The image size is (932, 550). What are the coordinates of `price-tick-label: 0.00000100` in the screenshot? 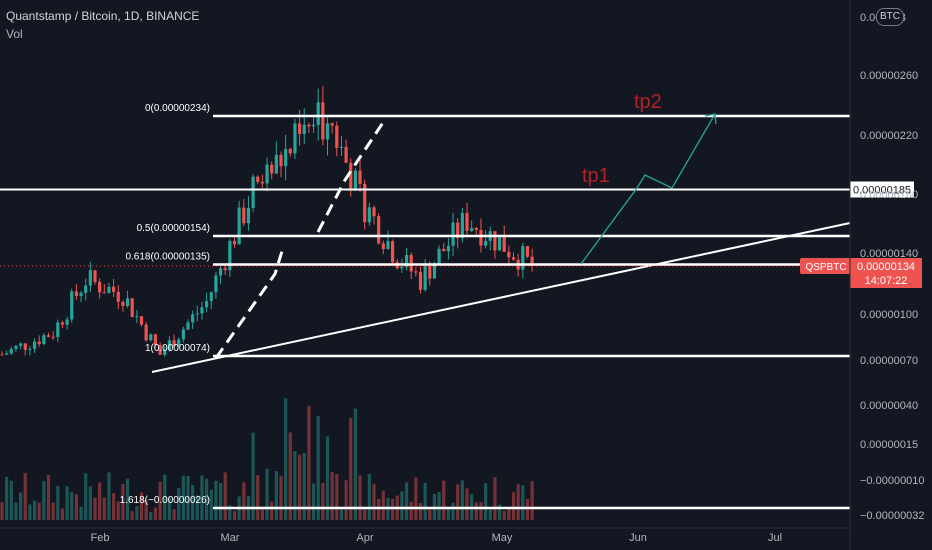 It's located at (889, 315).